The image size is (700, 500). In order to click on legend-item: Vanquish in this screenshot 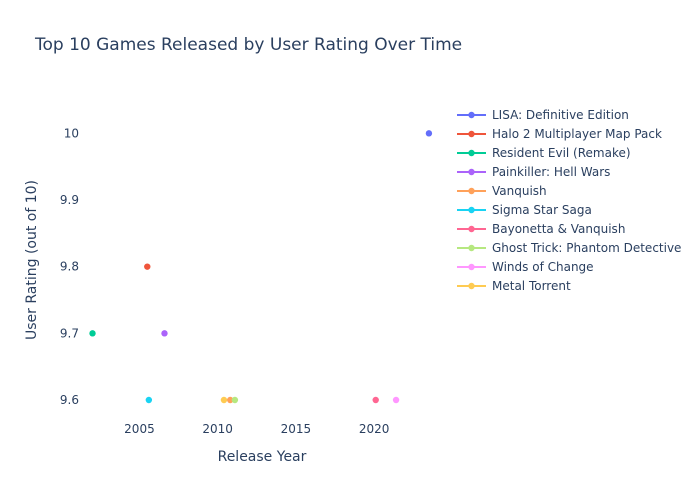, I will do `click(502, 191)`.